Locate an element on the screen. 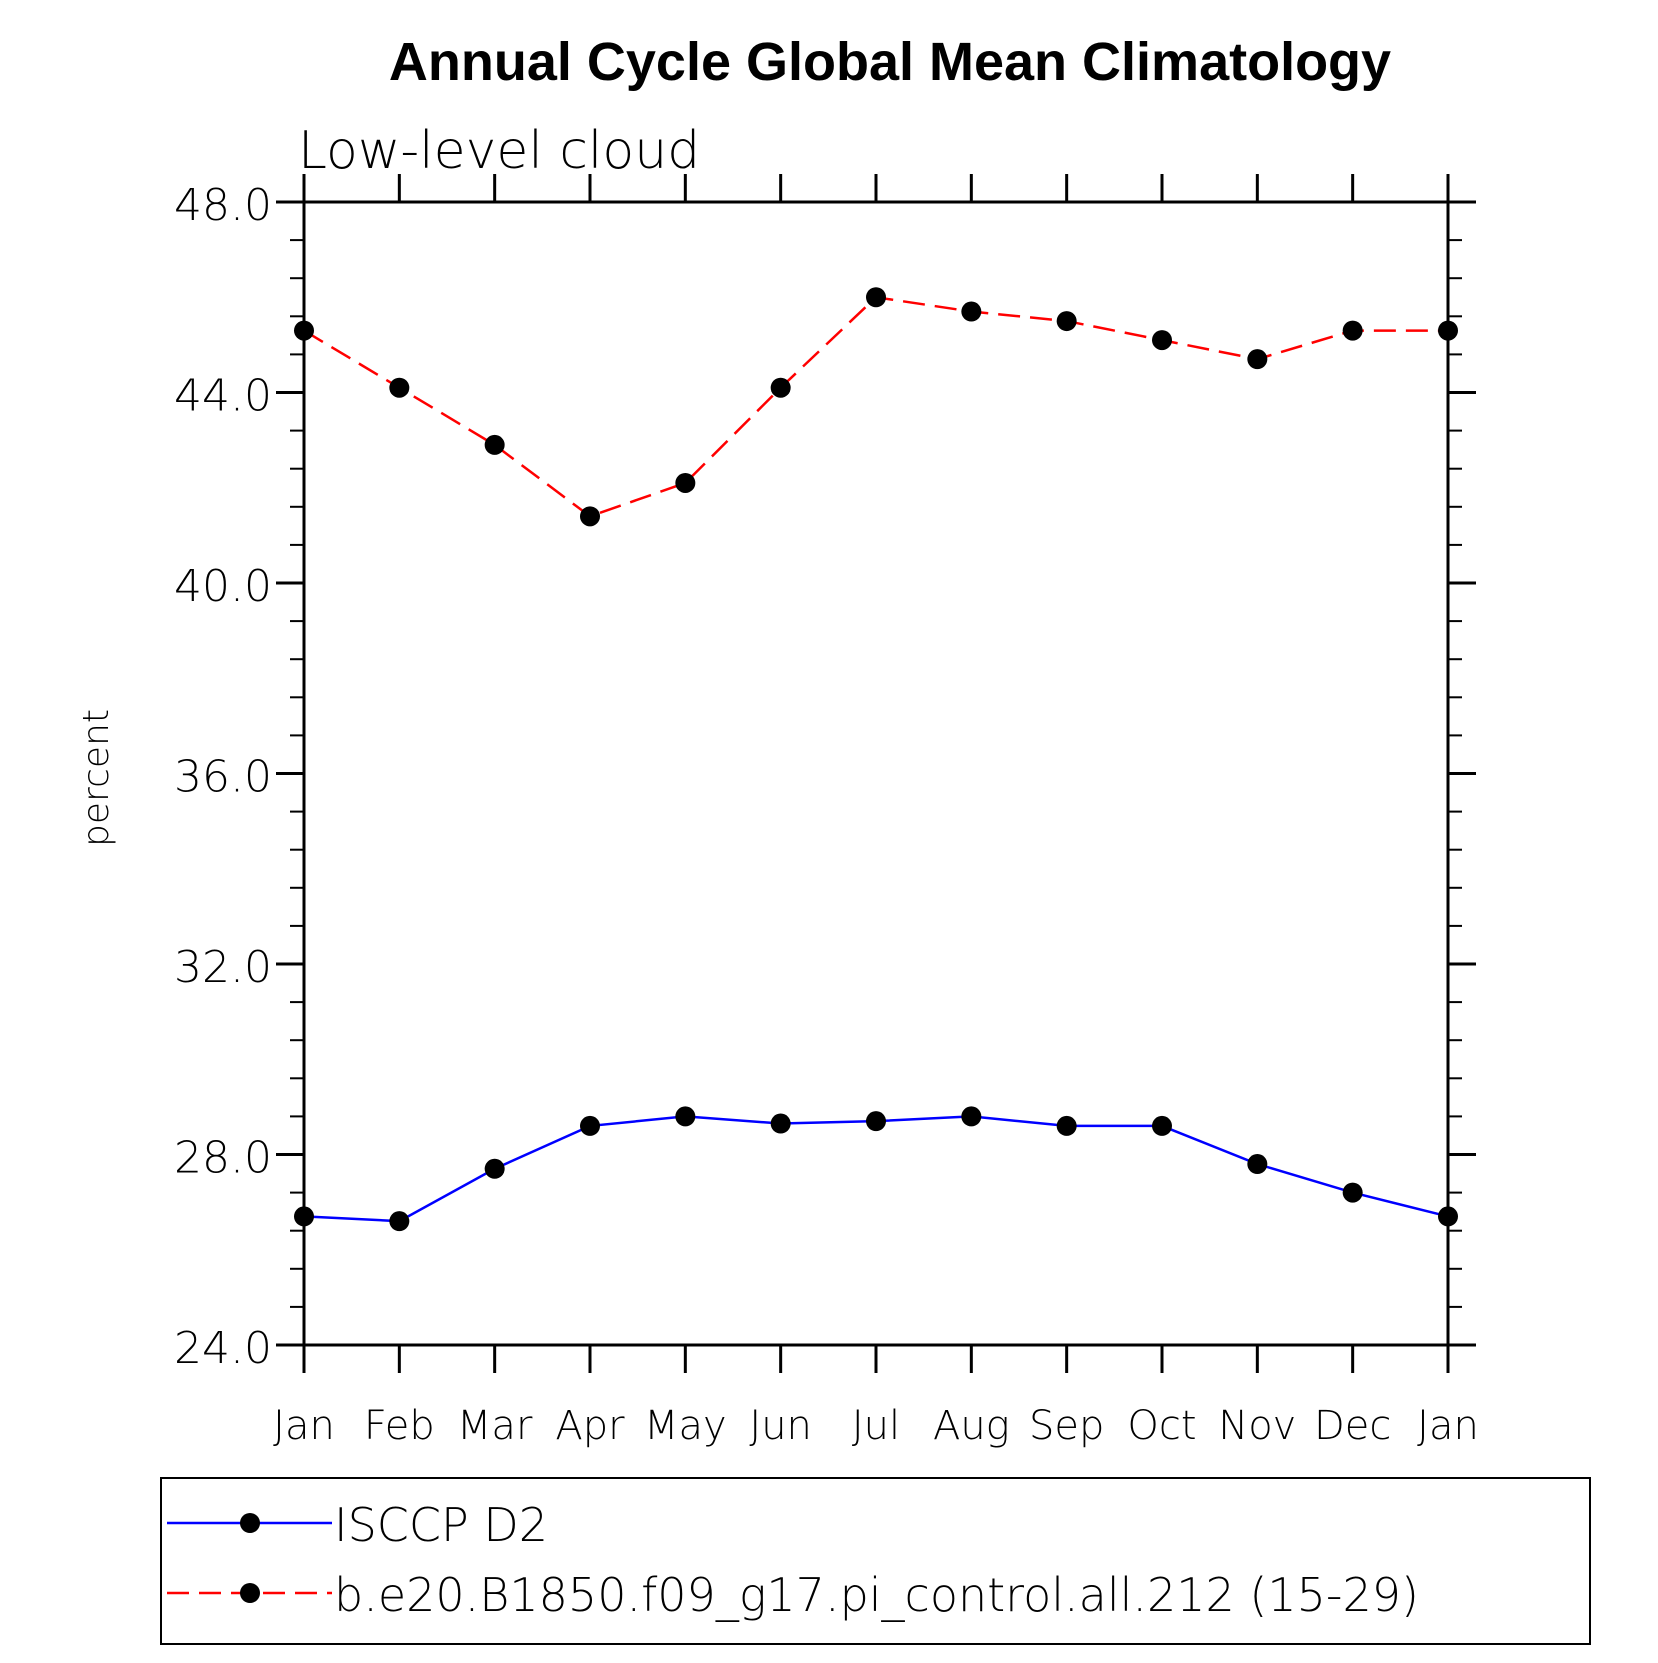 This screenshot has height=1663, width=1658. x-tick-label: Feb is located at coordinates (399, 1426).